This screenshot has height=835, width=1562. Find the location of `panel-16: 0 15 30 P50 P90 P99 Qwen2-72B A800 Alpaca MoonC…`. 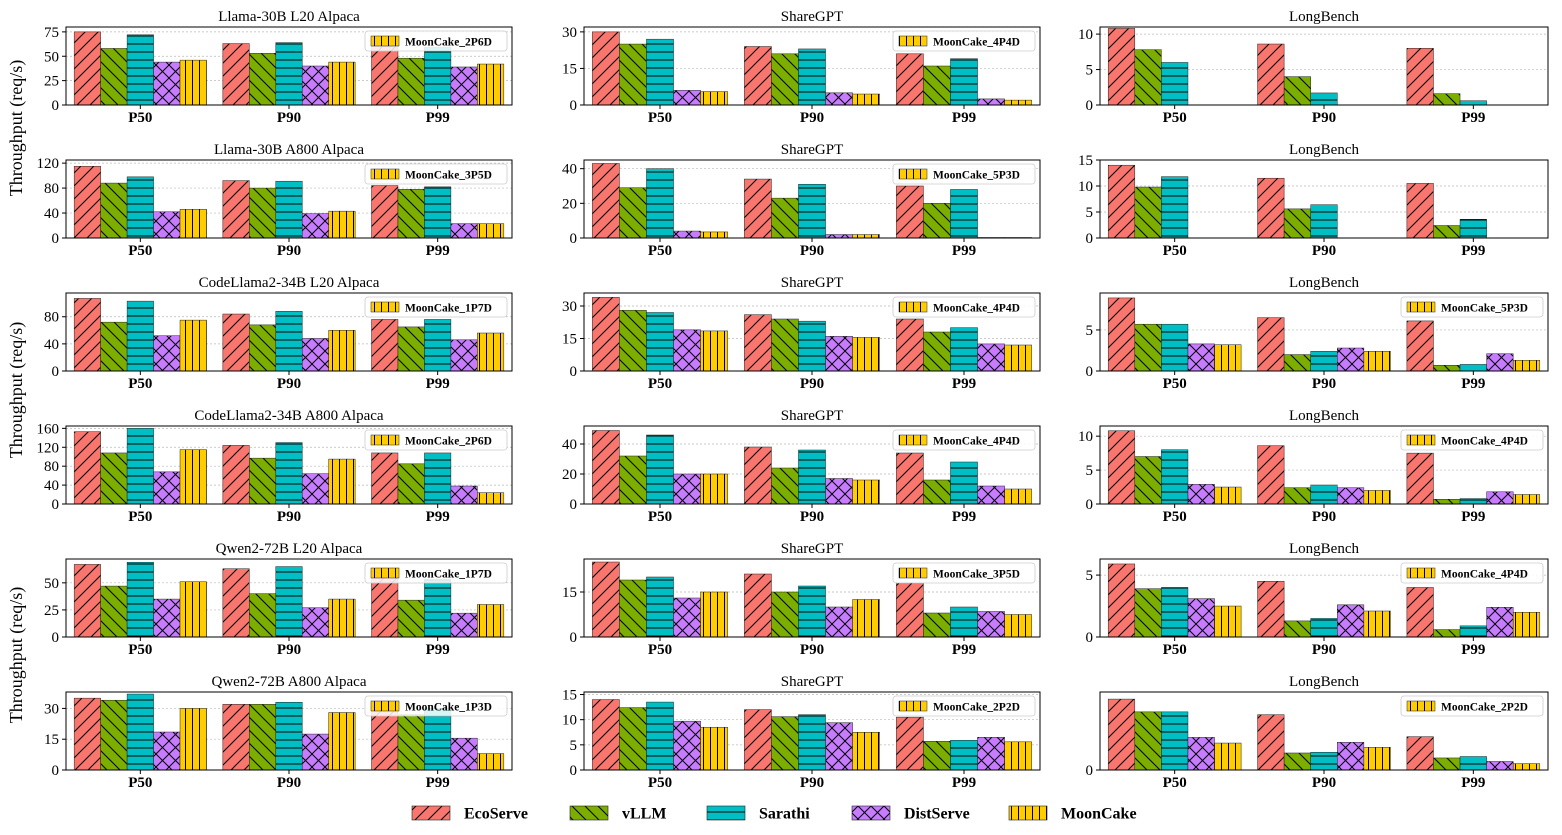

panel-16: 0 15 30 P50 P90 P99 Qwen2-72B A800 Alpaca MoonC… is located at coordinates (278, 732).